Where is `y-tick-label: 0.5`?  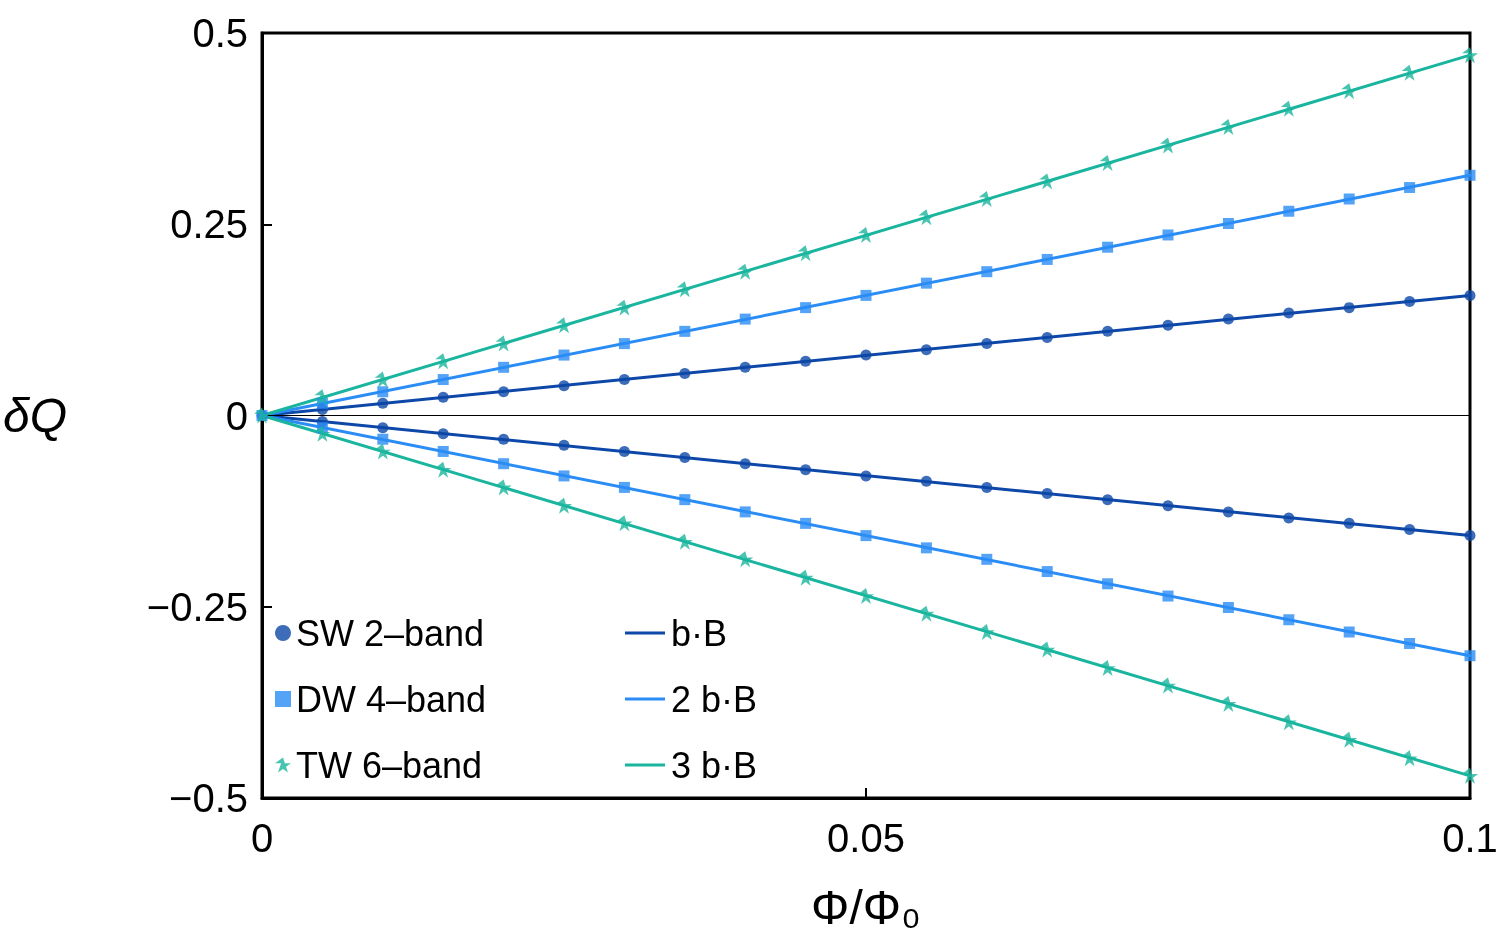 y-tick-label: 0.5 is located at coordinates (220, 33).